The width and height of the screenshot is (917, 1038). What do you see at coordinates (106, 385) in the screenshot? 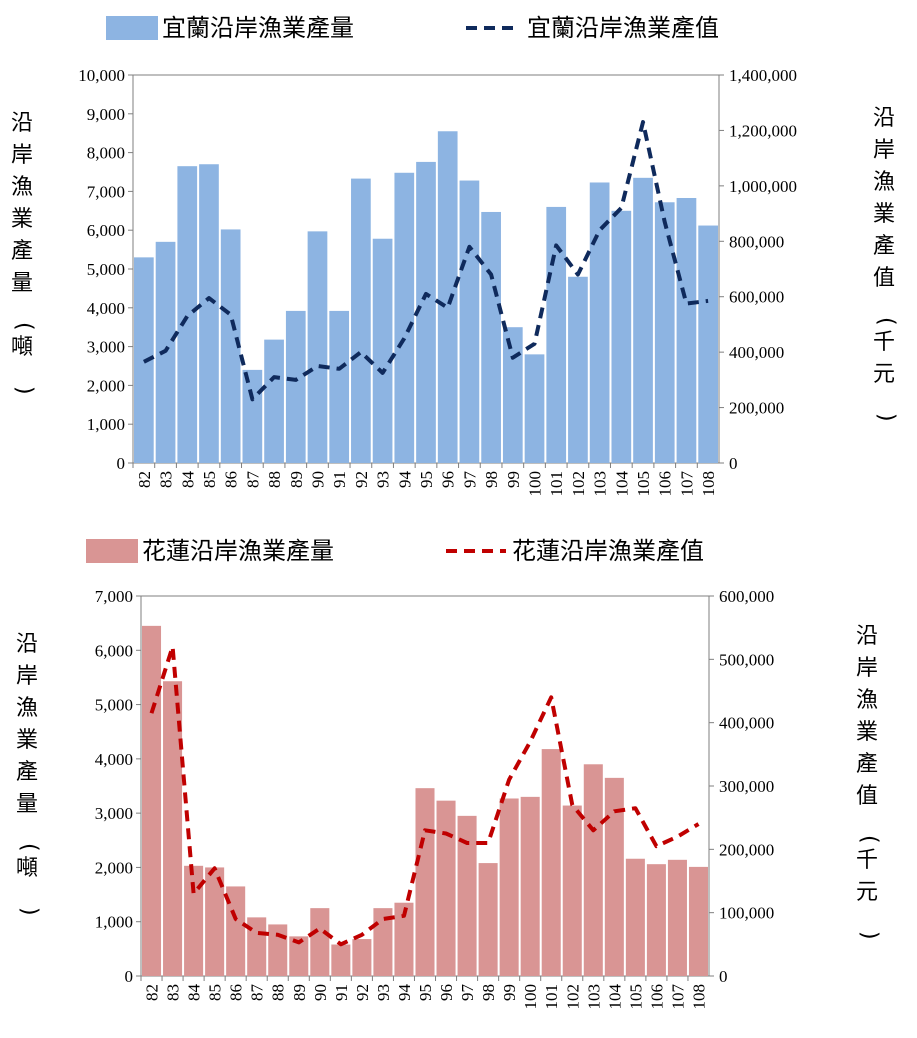
I see `ilan-left-tick-label: 2,000` at bounding box center [106, 385].